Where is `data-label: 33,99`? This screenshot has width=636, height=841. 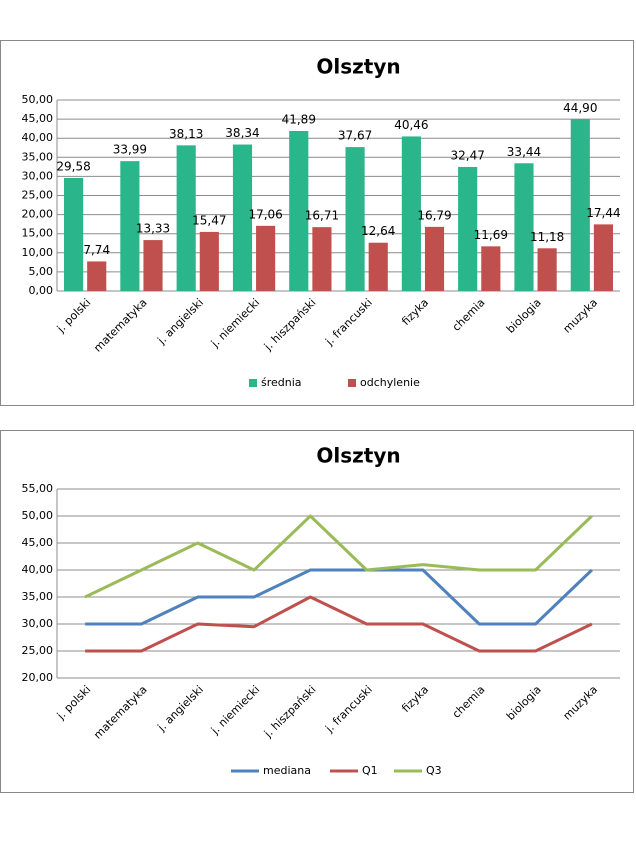 data-label: 33,99 is located at coordinates (130, 150).